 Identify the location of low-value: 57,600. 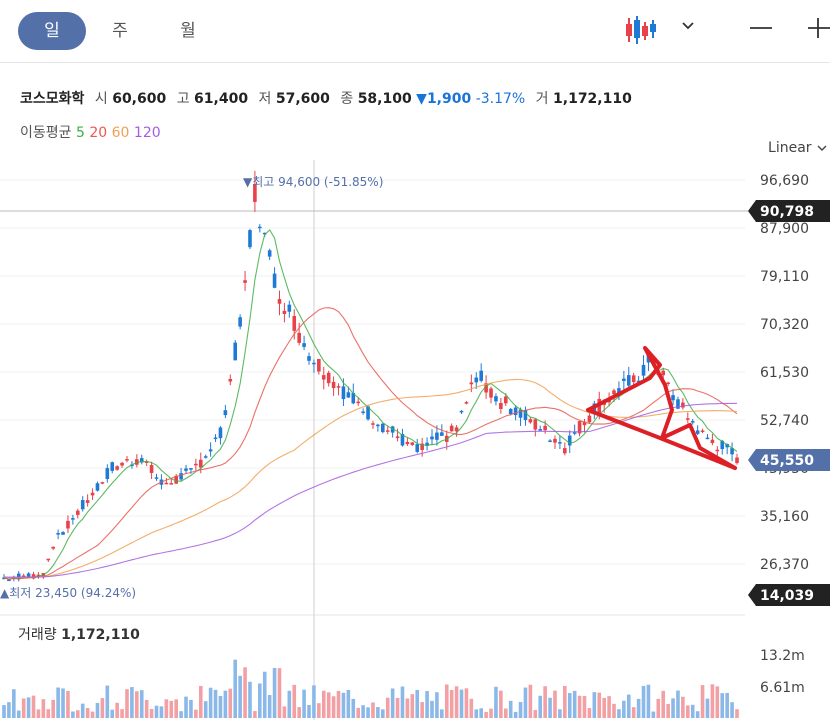
(302, 99).